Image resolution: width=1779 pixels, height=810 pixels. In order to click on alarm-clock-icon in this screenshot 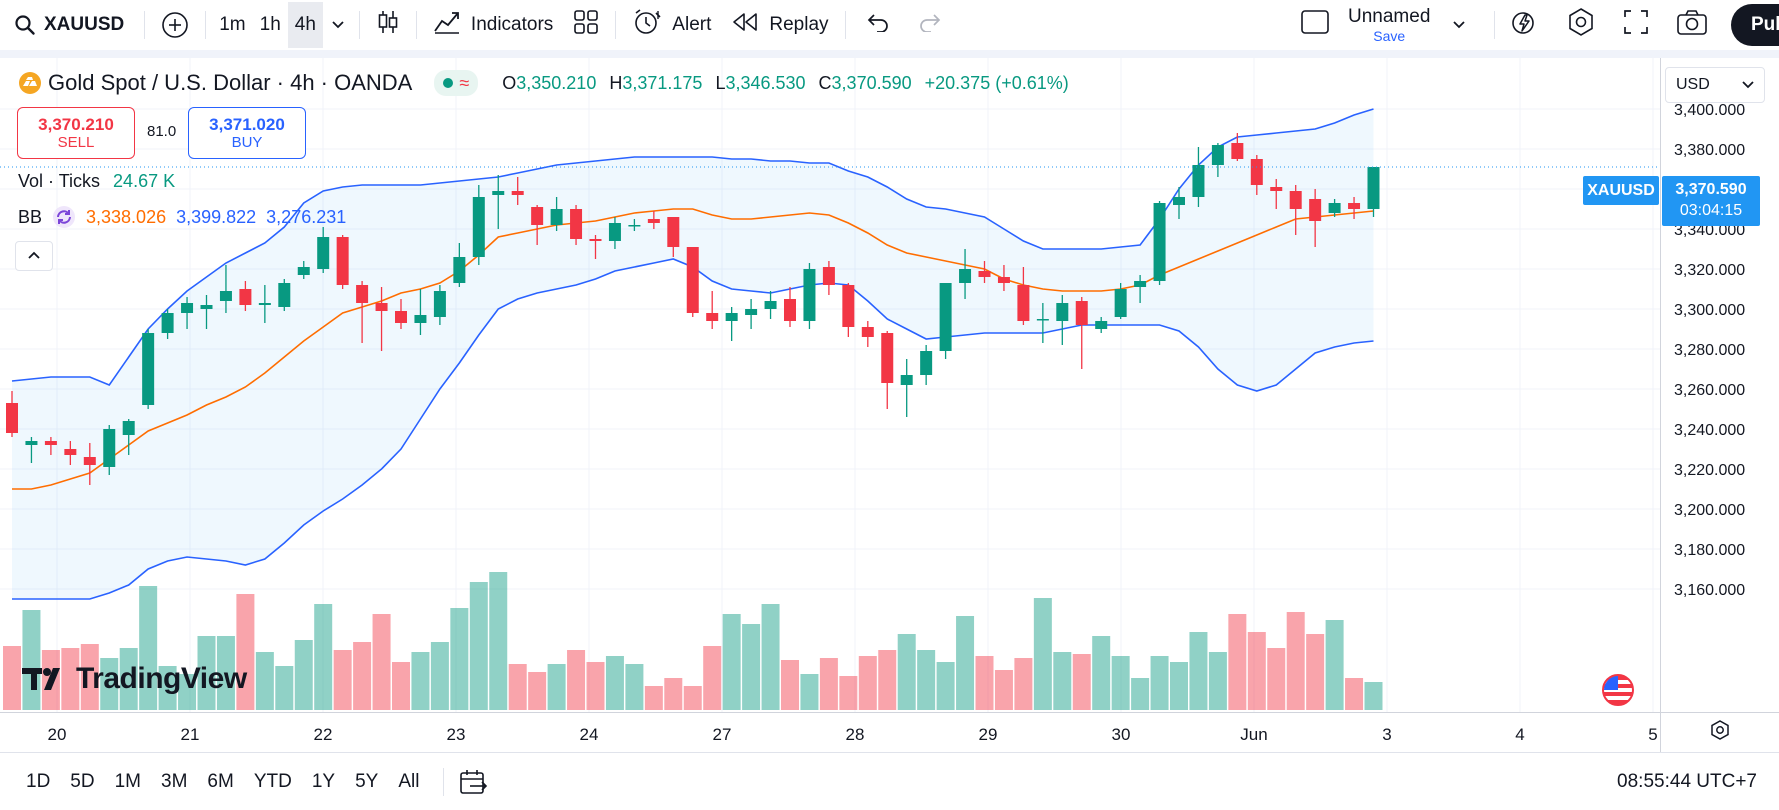, I will do `click(647, 25)`.